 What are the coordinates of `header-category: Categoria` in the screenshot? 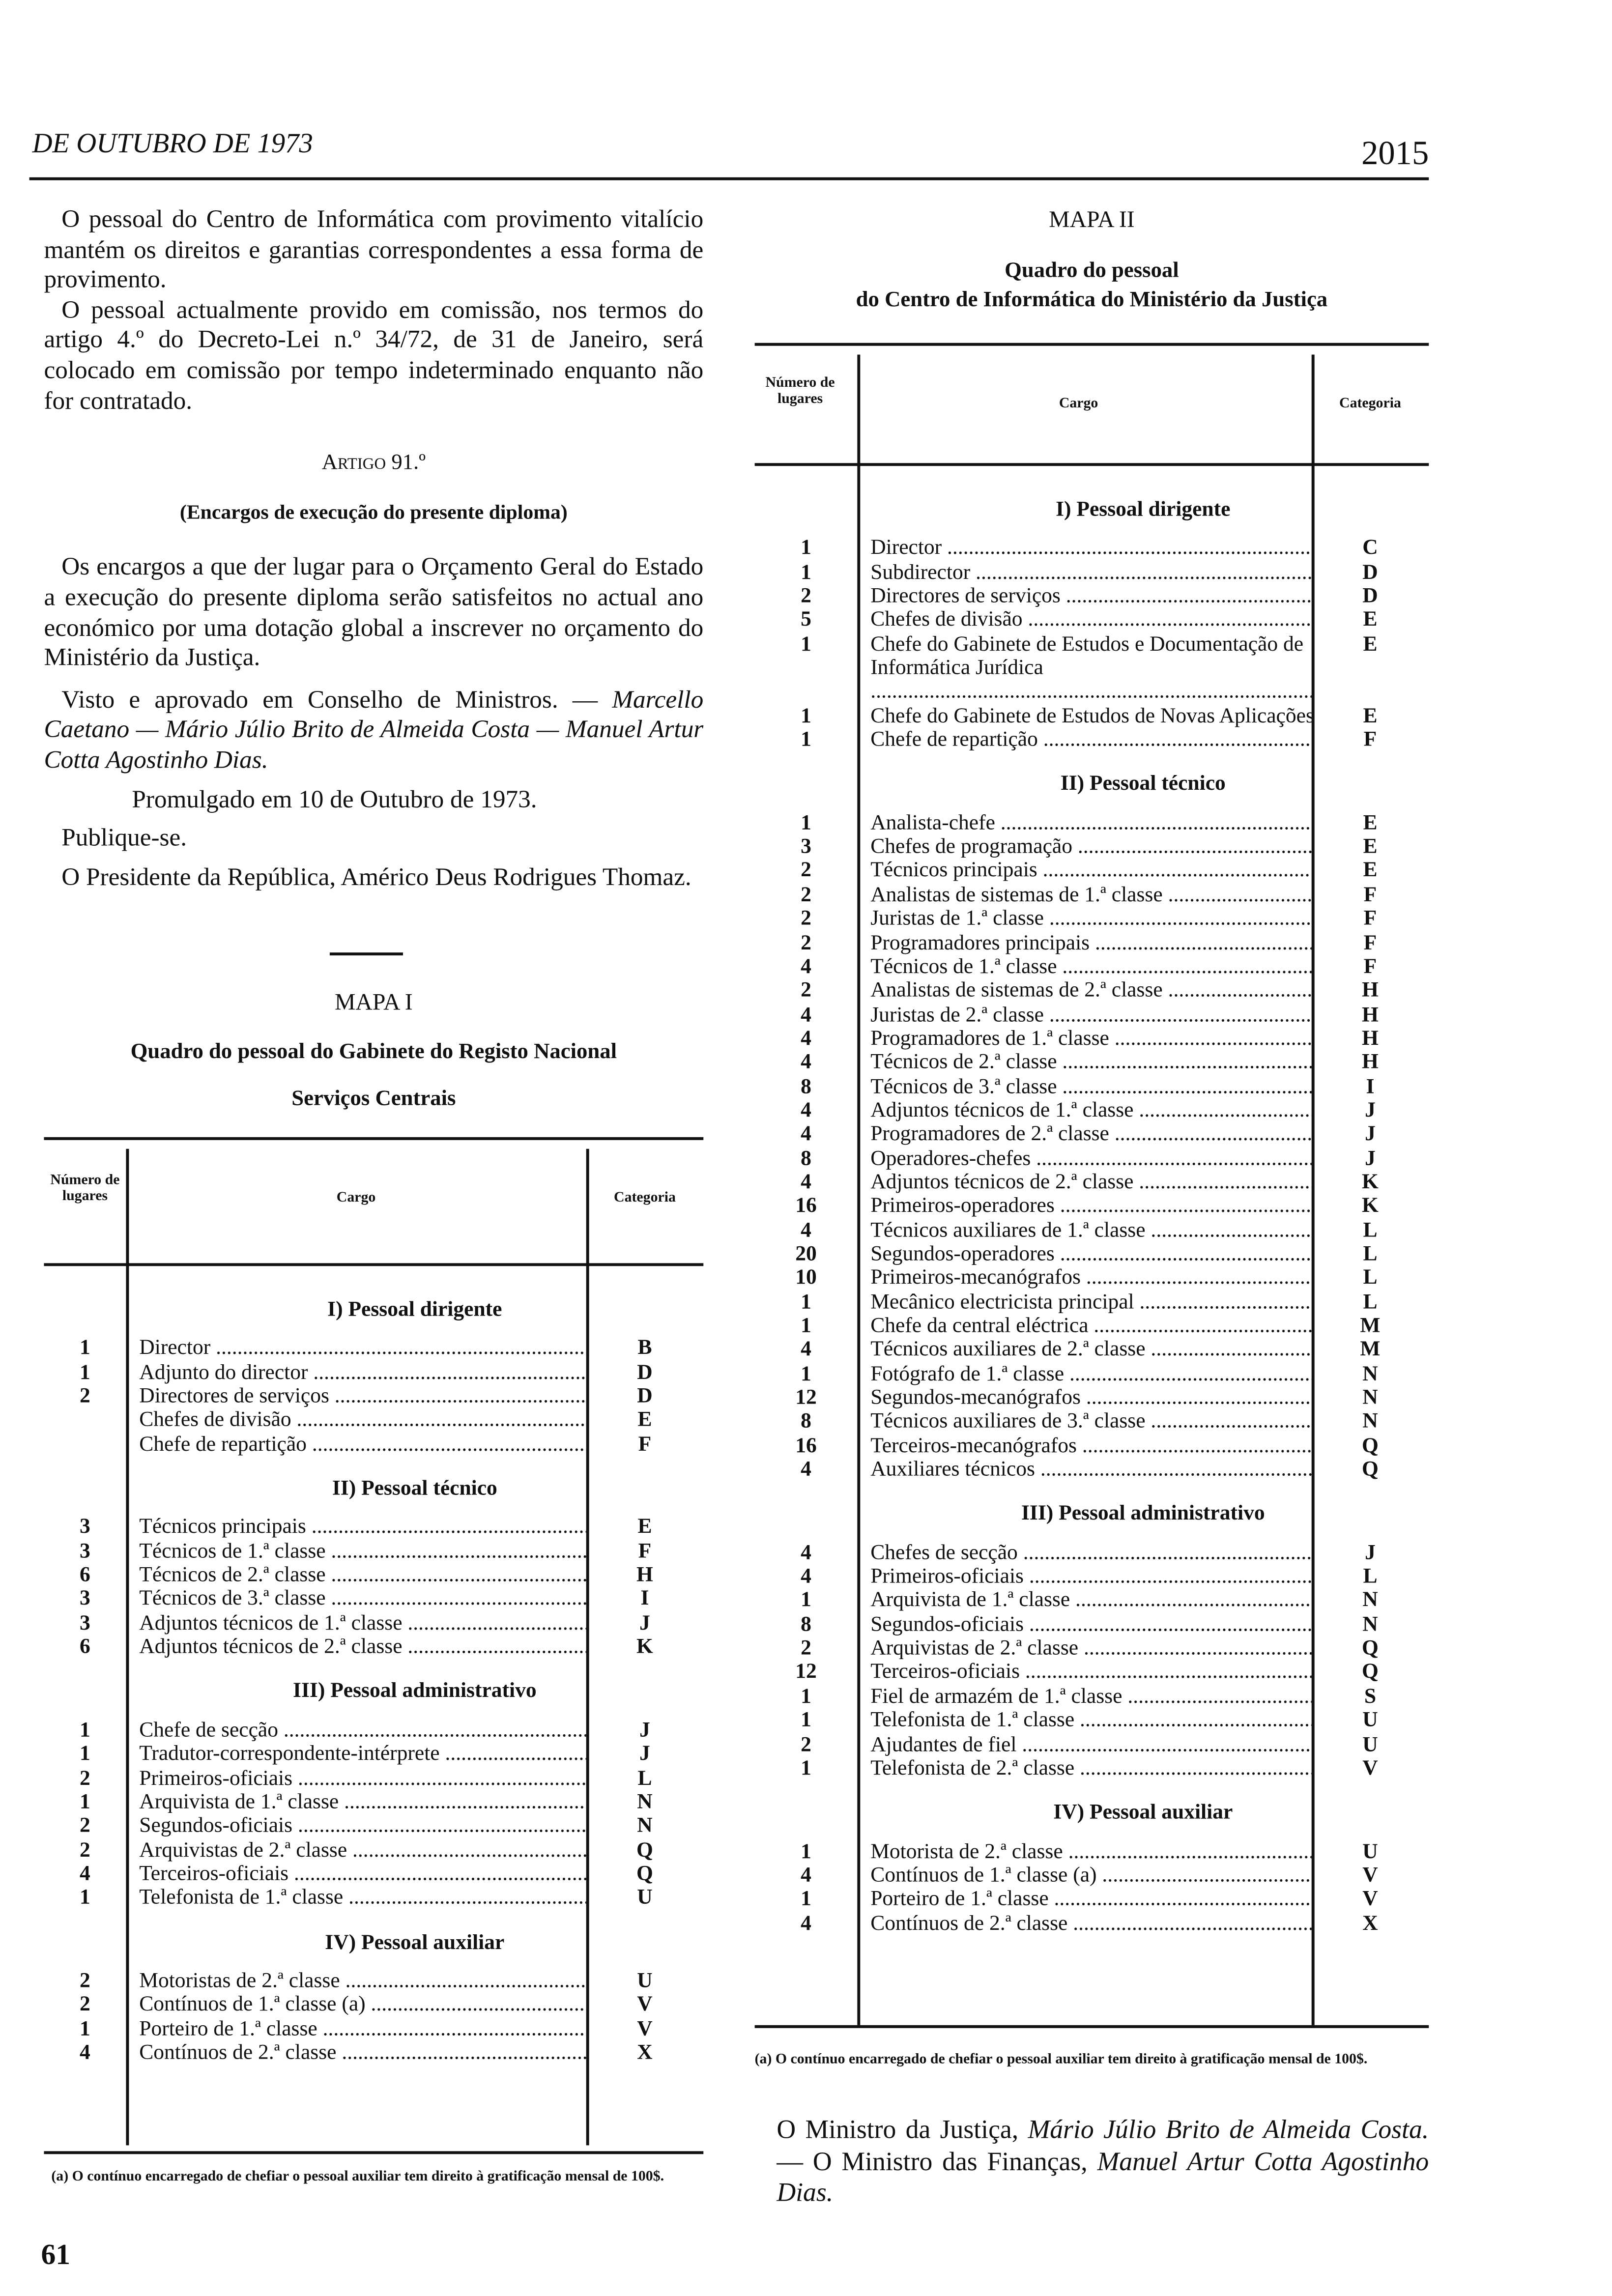 It's located at (645, 1198).